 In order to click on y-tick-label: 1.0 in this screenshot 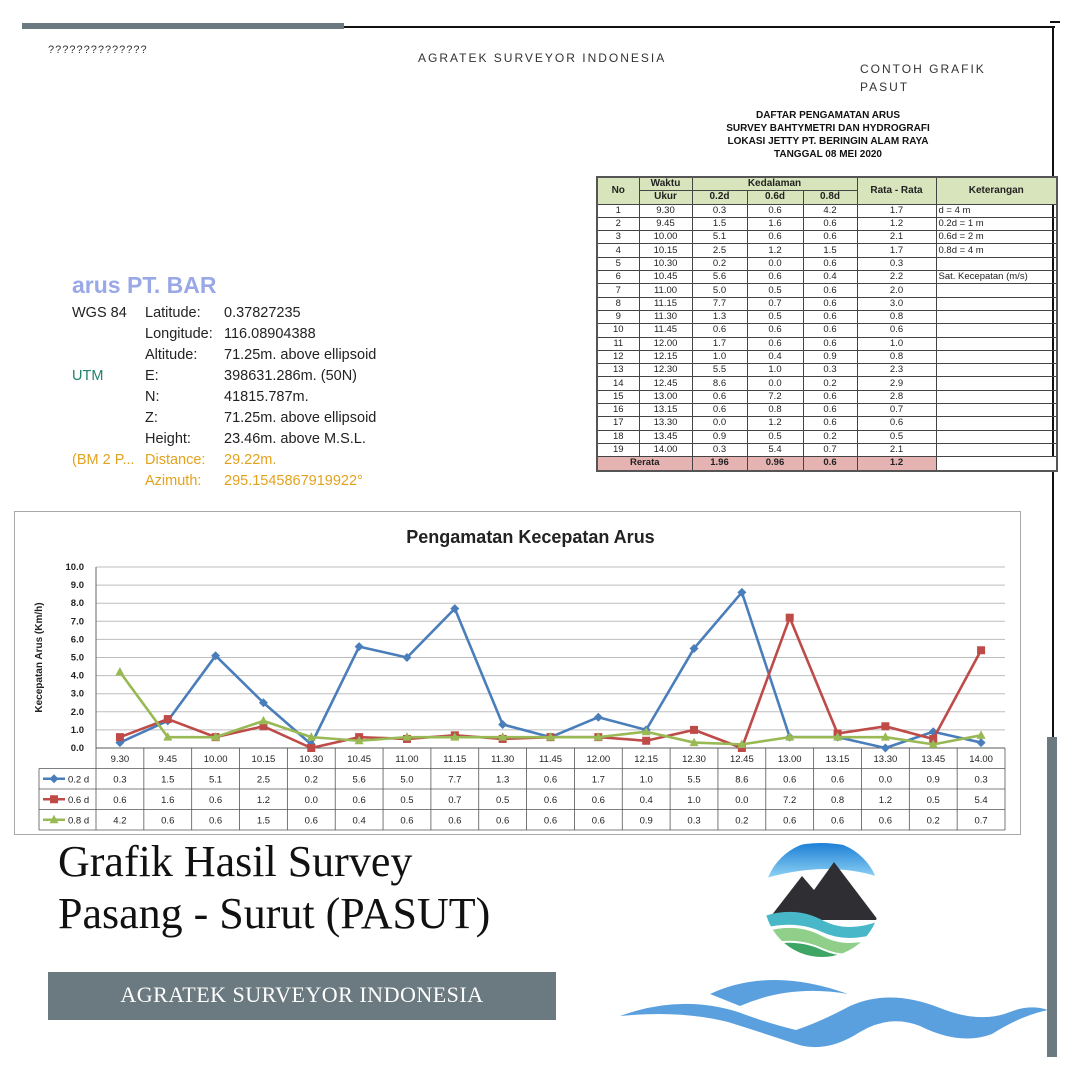, I will do `click(77, 730)`.